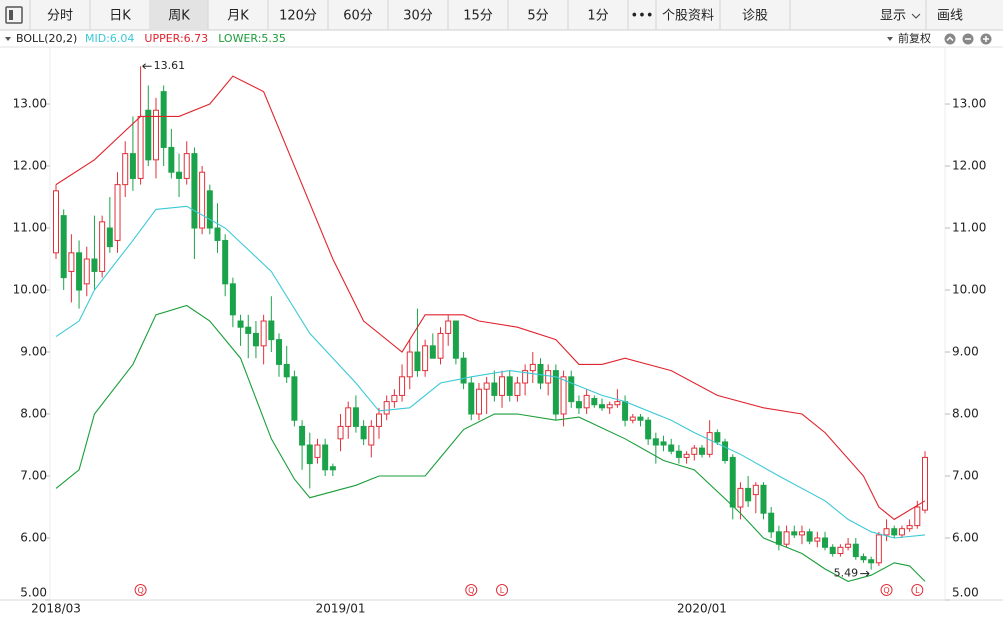  What do you see at coordinates (170, 65) in the screenshot?
I see `max-label: 13.61` at bounding box center [170, 65].